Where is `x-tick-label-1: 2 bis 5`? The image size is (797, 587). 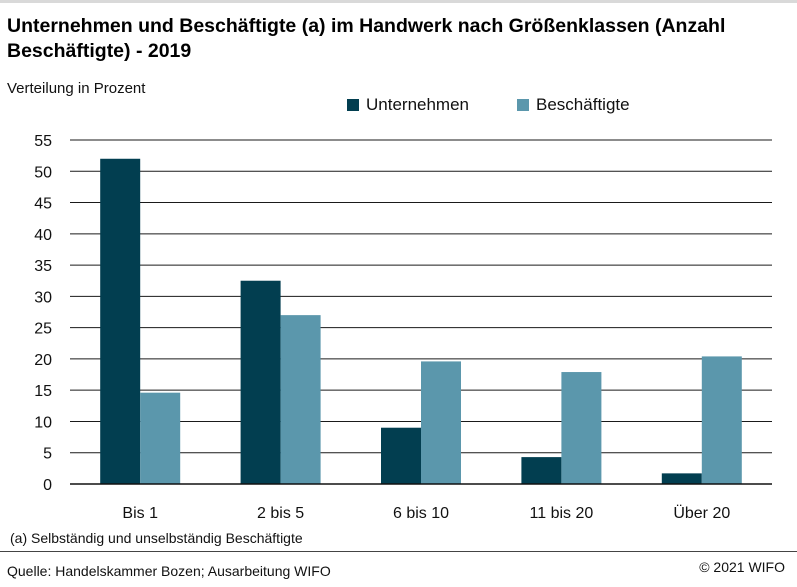 x-tick-label-1: 2 bis 5 is located at coordinates (280, 513).